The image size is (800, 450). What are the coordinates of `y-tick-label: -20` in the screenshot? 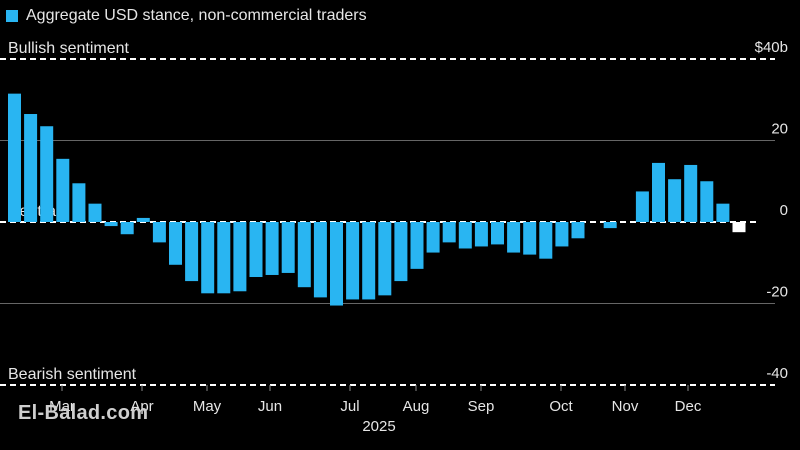 It's located at (777, 292).